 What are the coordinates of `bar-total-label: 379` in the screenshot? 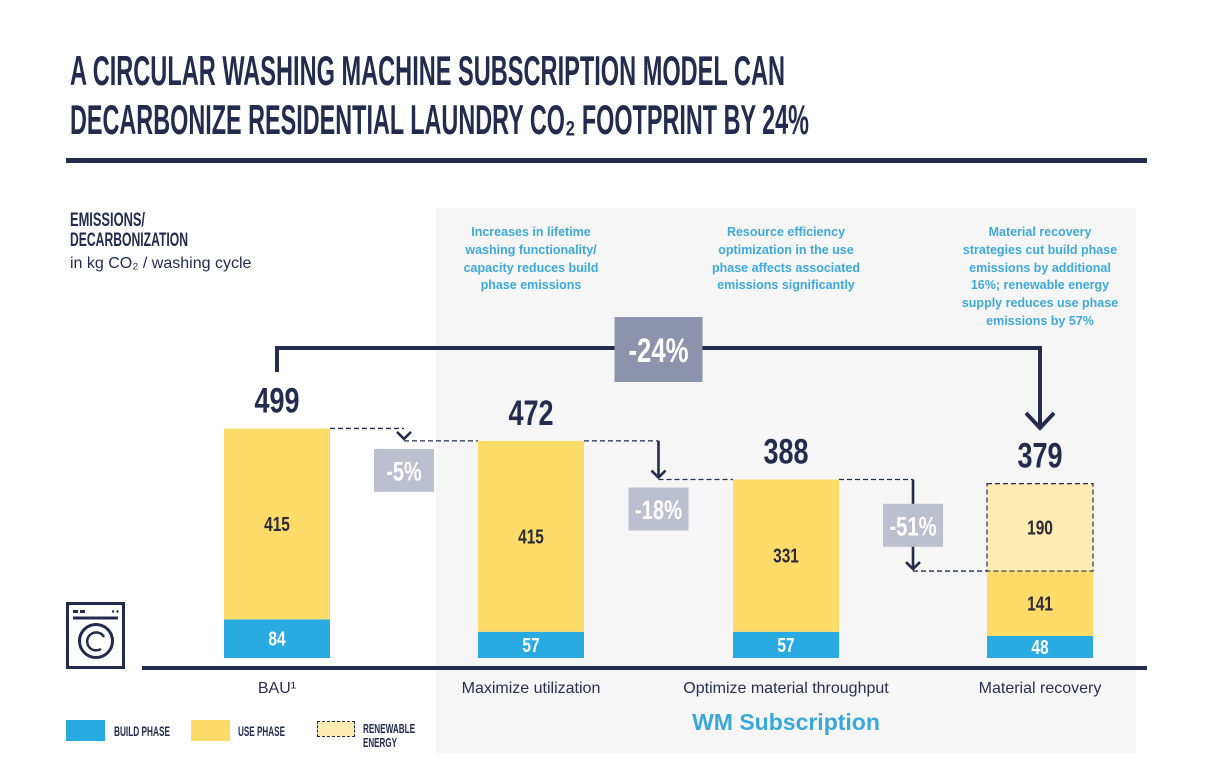 It's located at (1040, 456).